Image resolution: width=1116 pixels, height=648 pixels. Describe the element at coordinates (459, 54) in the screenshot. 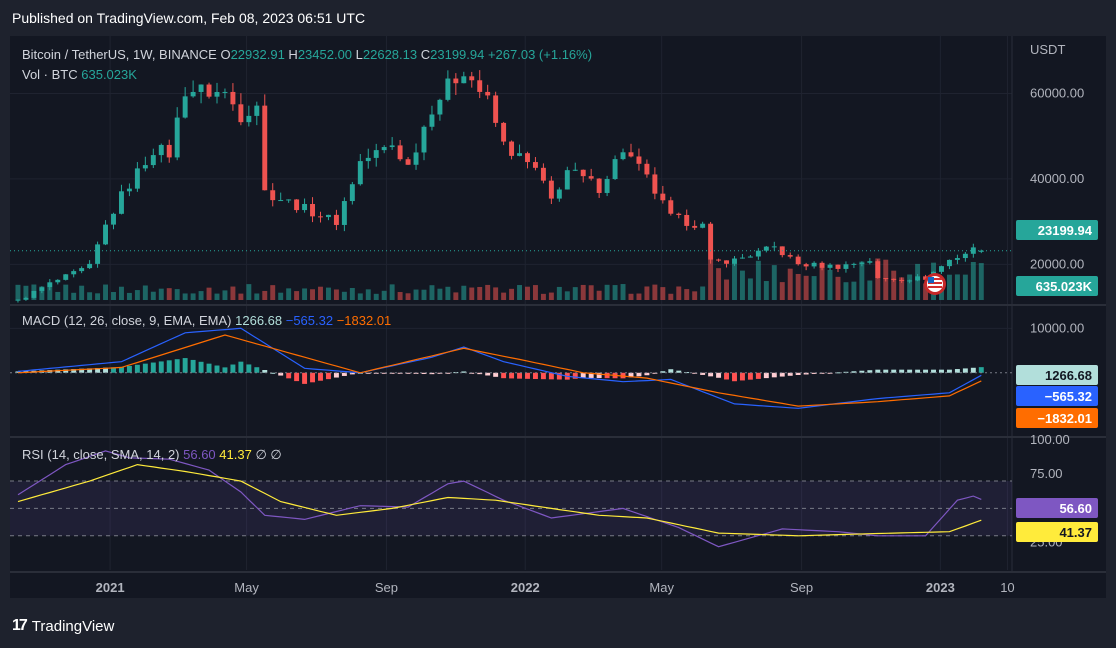

I see `legend-part: 23199.94` at that location.